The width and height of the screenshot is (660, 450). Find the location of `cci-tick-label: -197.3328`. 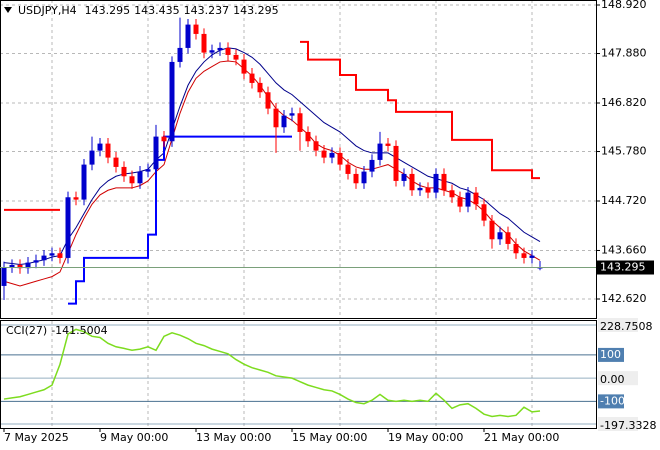

cci-tick-label: -197.3328 is located at coordinates (628, 425).